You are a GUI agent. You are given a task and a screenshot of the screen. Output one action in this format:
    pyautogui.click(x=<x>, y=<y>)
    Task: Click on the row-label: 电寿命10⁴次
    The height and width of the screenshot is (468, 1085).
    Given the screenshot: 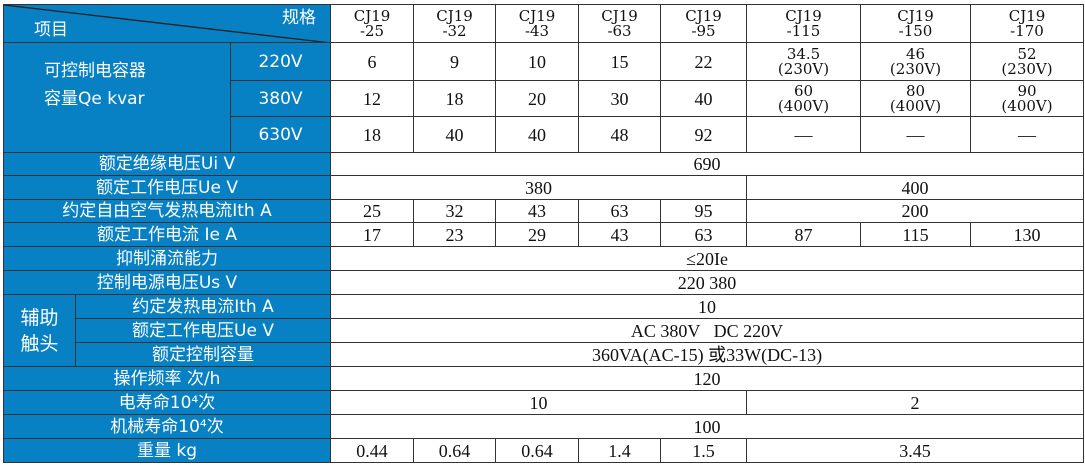 What is the action you would take?
    pyautogui.click(x=167, y=402)
    